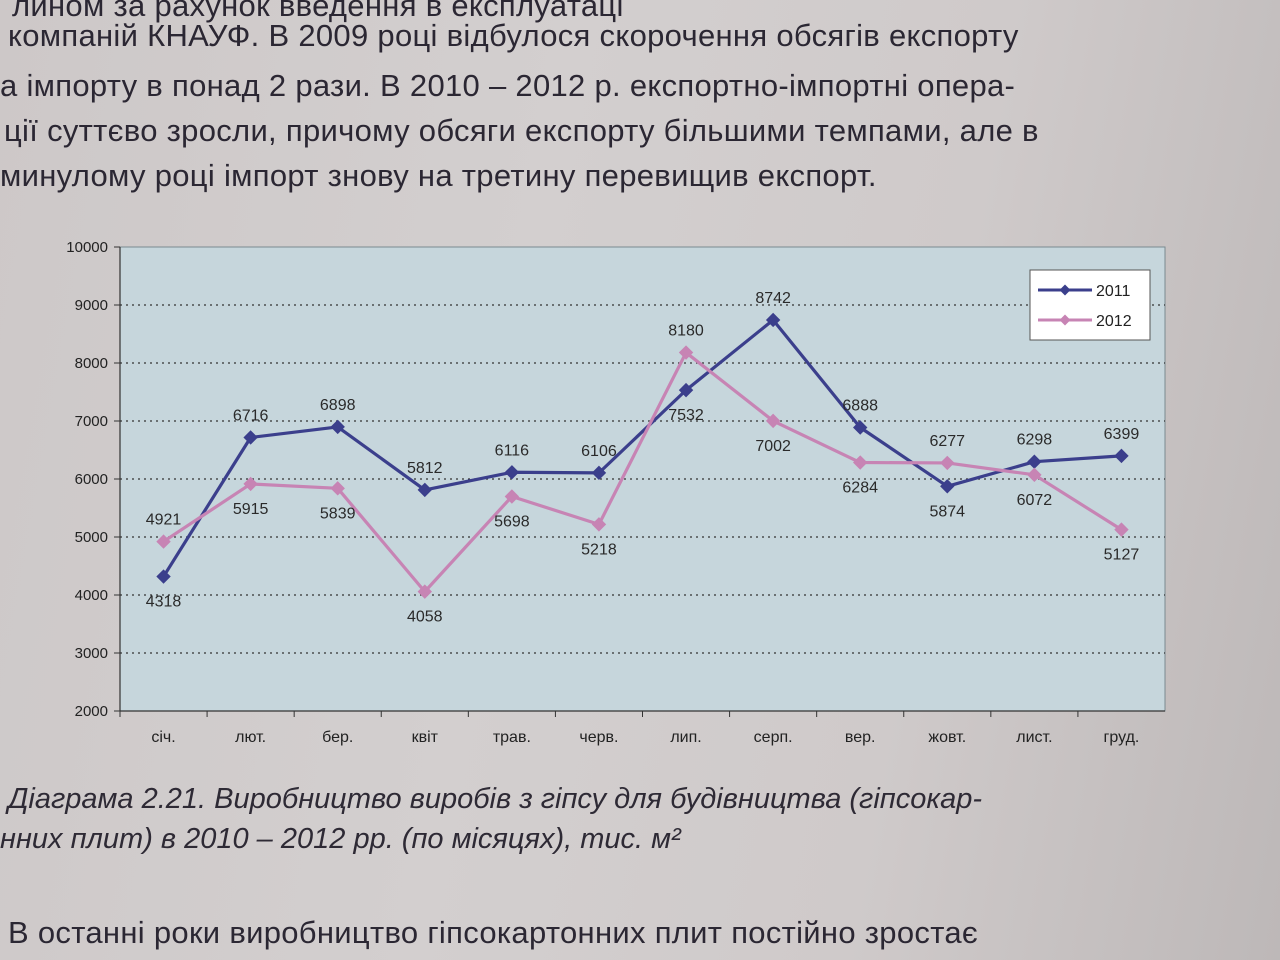 The image size is (1280, 960). Describe the element at coordinates (1122, 555) in the screenshot. I see `data-label-2012: 5127` at that location.